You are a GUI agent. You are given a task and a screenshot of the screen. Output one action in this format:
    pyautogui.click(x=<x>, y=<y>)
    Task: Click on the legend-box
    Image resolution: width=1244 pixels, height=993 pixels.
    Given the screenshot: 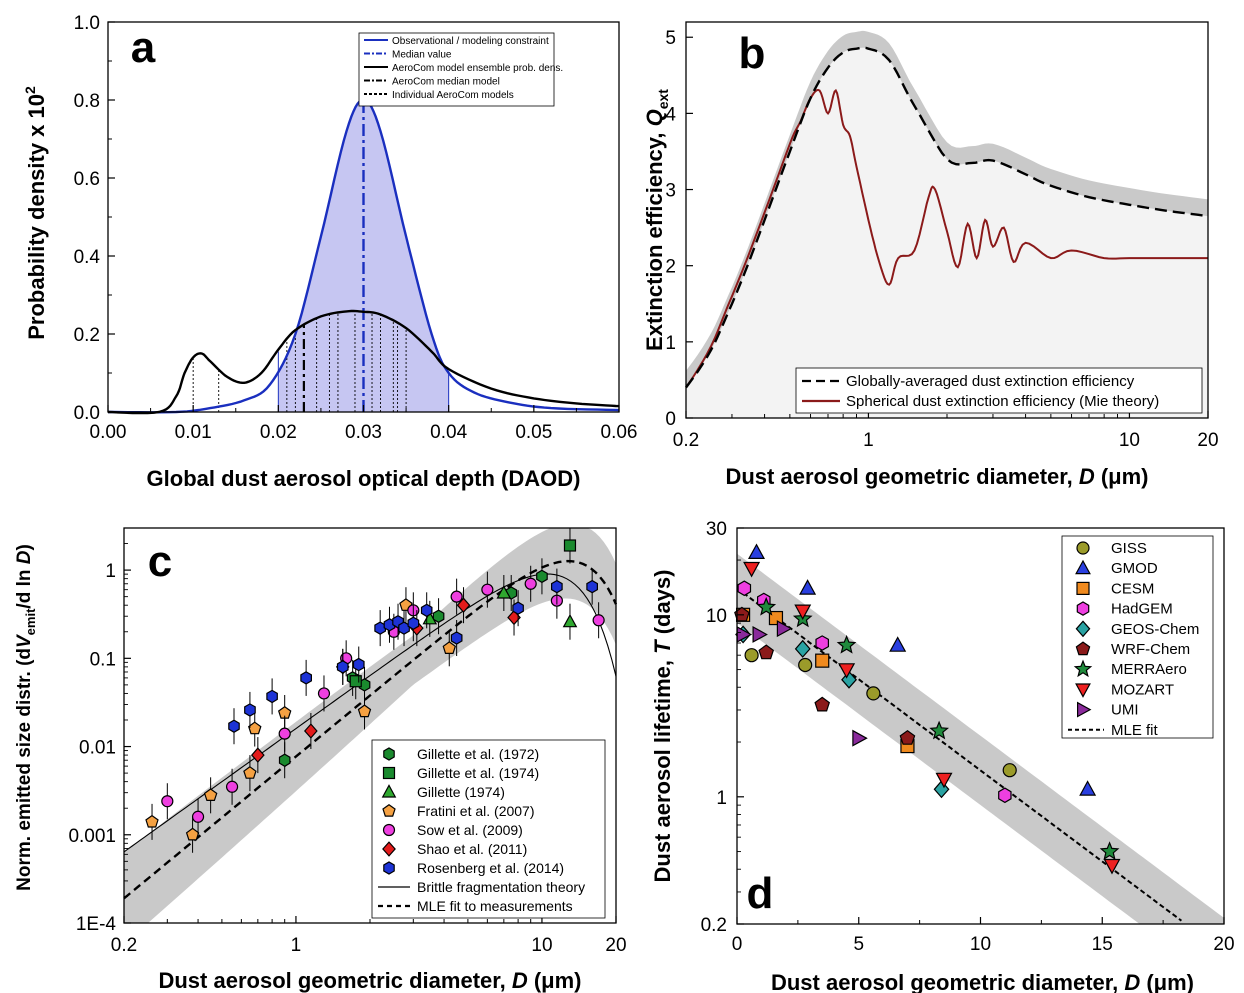 What is the action you would take?
    pyautogui.click(x=999, y=390)
    